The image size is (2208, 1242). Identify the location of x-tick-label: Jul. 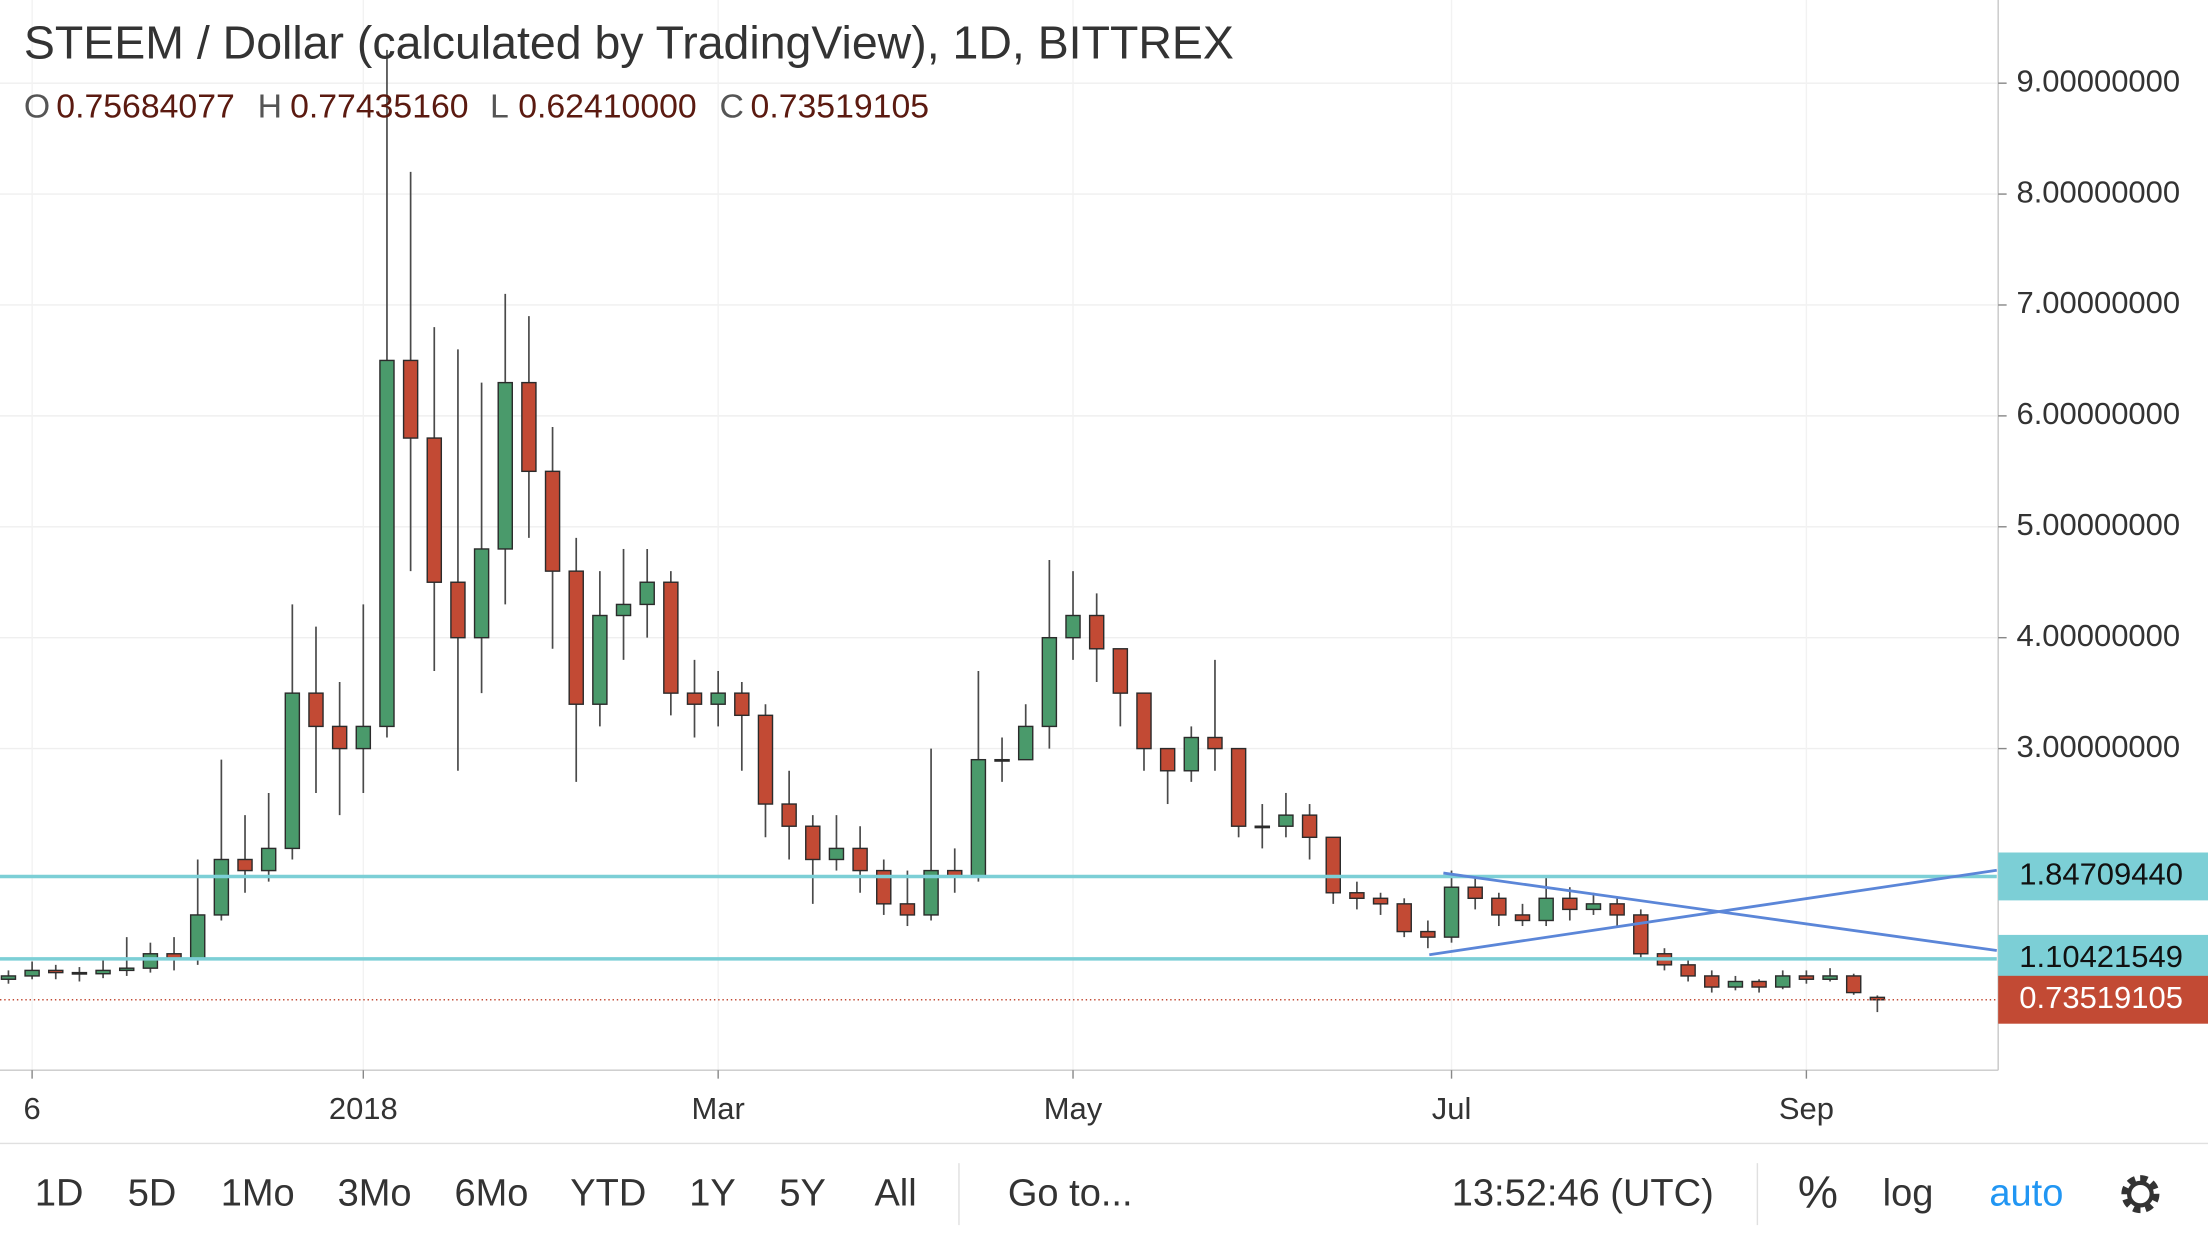
(1452, 1108).